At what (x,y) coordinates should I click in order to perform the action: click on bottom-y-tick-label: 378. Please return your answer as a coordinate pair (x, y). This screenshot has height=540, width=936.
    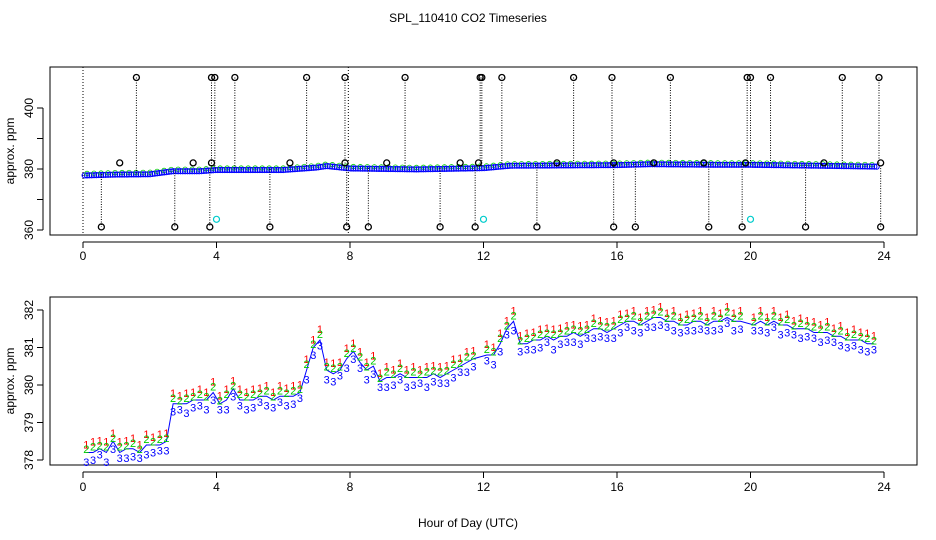
    Looking at the image, I should click on (29, 460).